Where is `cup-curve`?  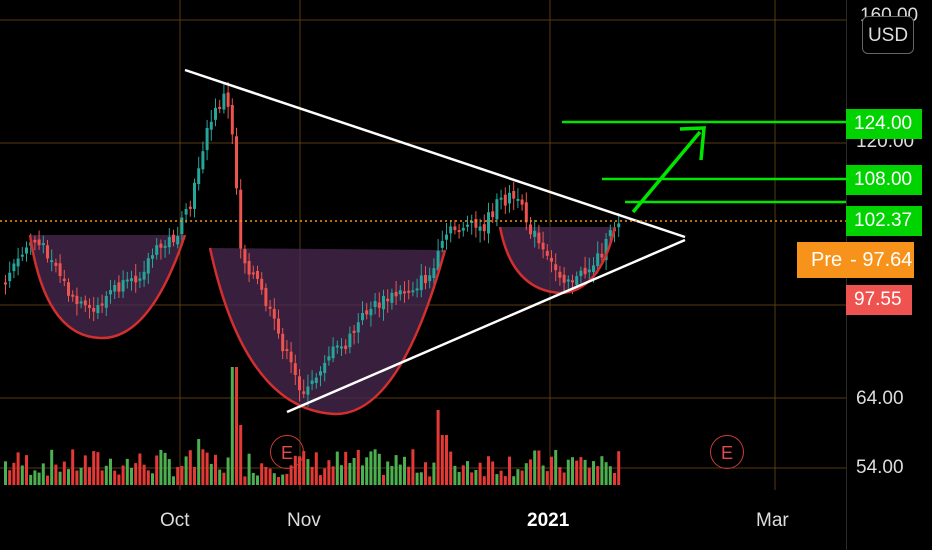 cup-curve is located at coordinates (327, 331).